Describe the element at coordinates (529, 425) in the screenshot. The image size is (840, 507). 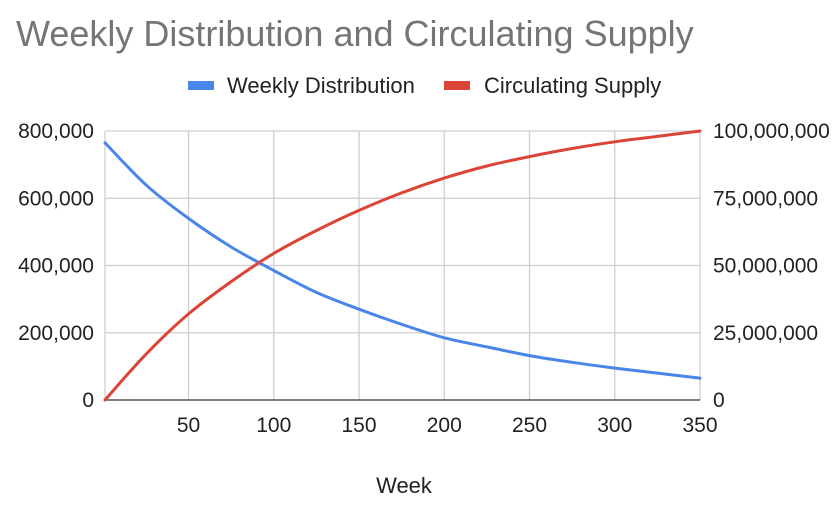
I see `x-tick-label: 250` at that location.